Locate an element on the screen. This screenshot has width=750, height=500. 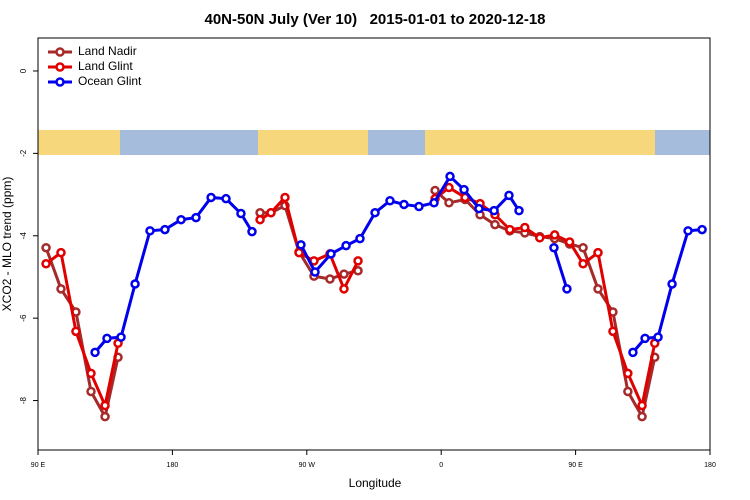
y-tick-label: -4 is located at coordinates (23, 236).